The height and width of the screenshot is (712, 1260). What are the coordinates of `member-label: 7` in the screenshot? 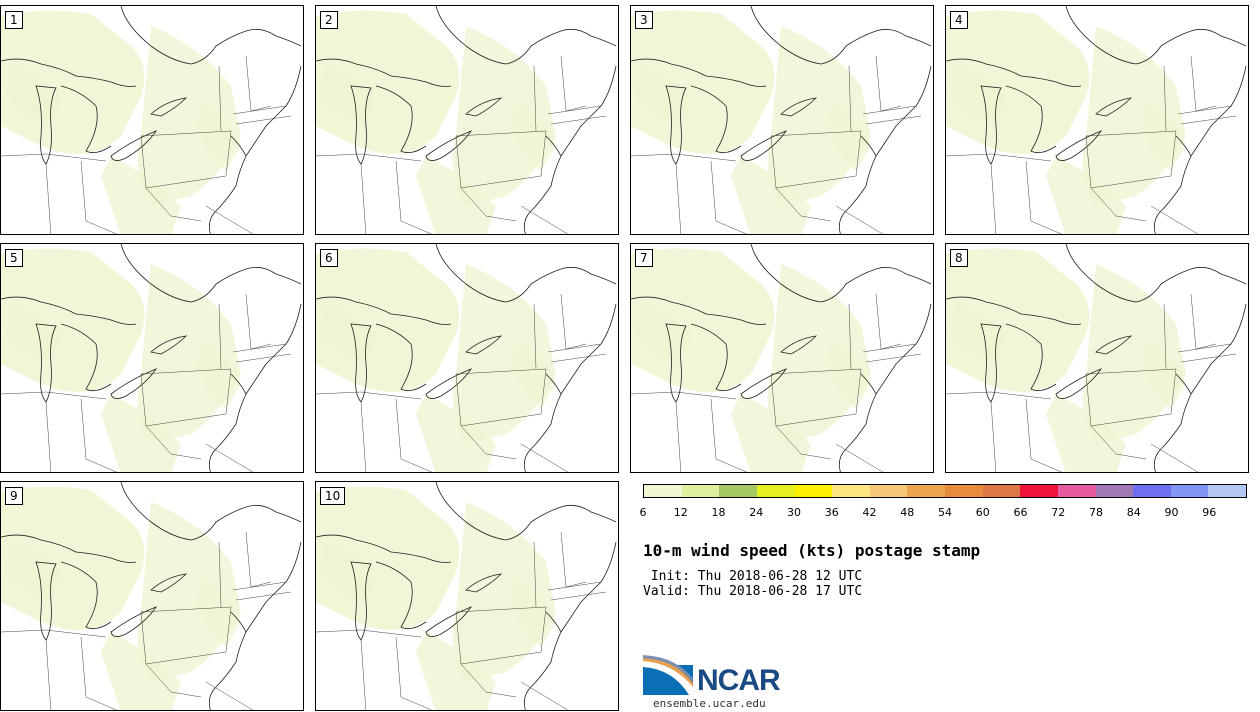 It's located at (644, 258).